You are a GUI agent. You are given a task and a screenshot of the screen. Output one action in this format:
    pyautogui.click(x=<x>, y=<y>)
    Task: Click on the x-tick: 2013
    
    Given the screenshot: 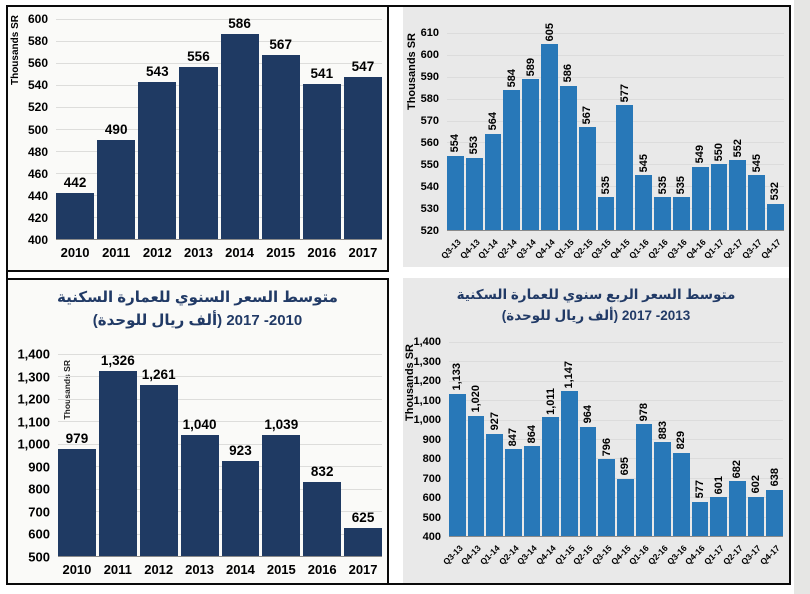 What is the action you would take?
    pyautogui.click(x=198, y=255)
    